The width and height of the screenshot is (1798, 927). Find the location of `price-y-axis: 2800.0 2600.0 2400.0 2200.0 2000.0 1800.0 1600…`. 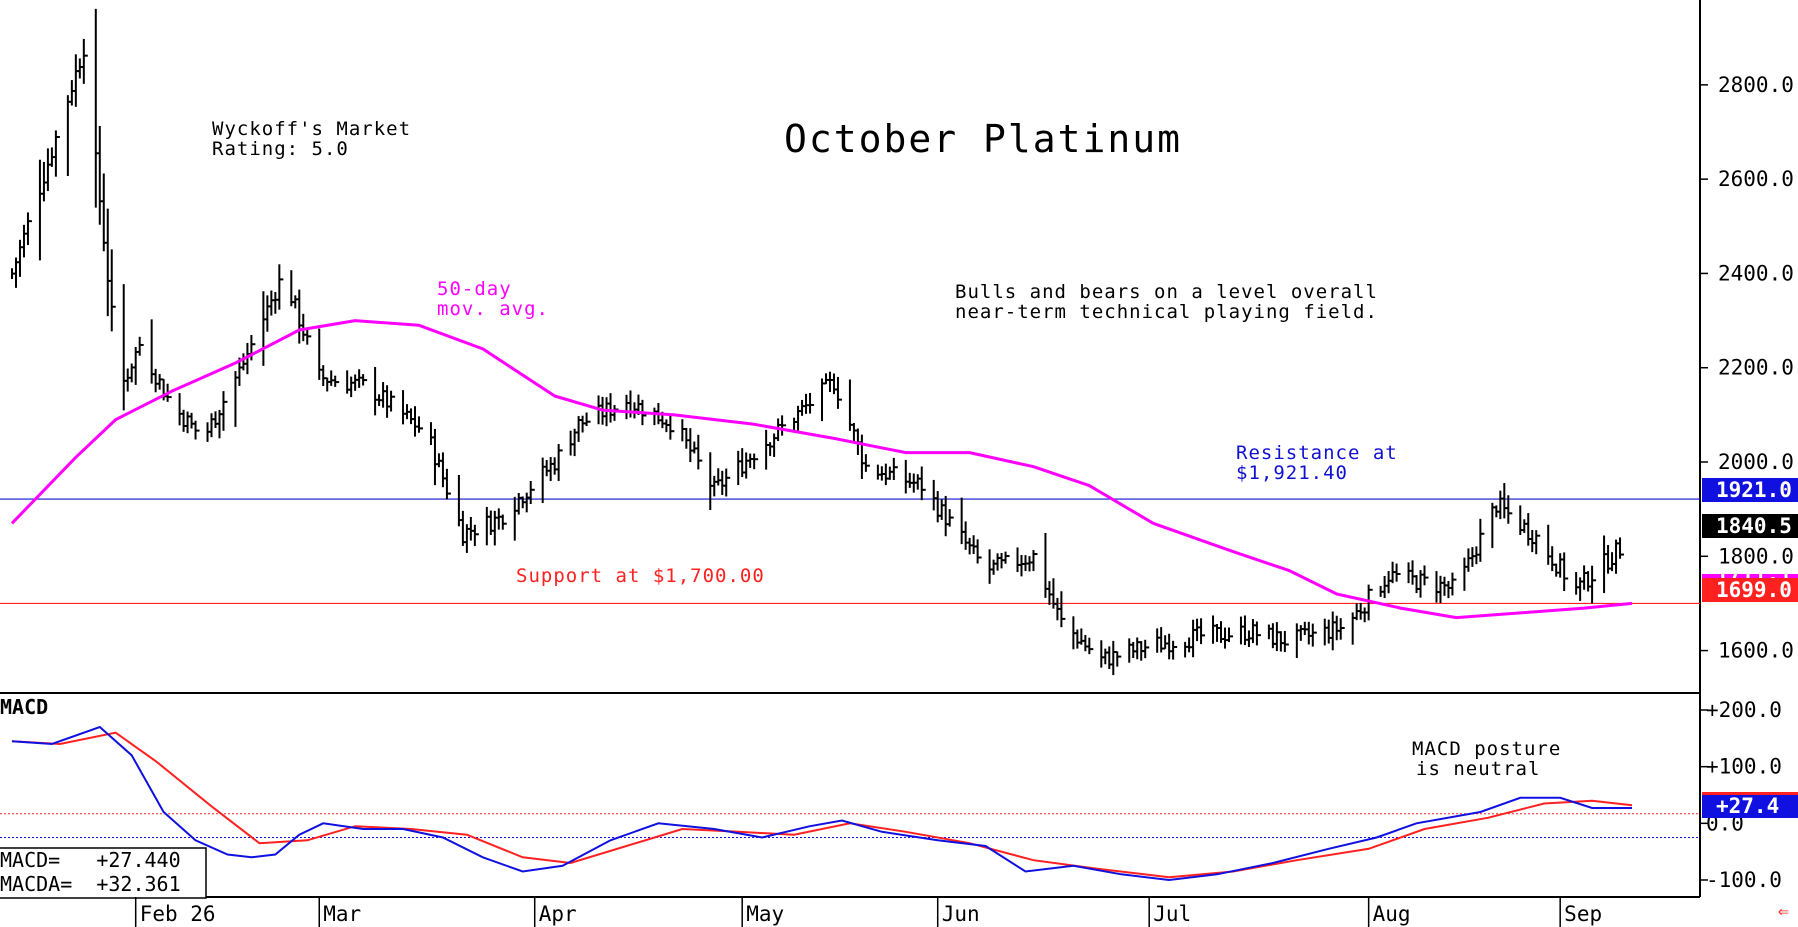

price-y-axis: 2800.0 2600.0 2400.0 2200.0 2000.0 1800.0 1600… is located at coordinates (1747, 368).